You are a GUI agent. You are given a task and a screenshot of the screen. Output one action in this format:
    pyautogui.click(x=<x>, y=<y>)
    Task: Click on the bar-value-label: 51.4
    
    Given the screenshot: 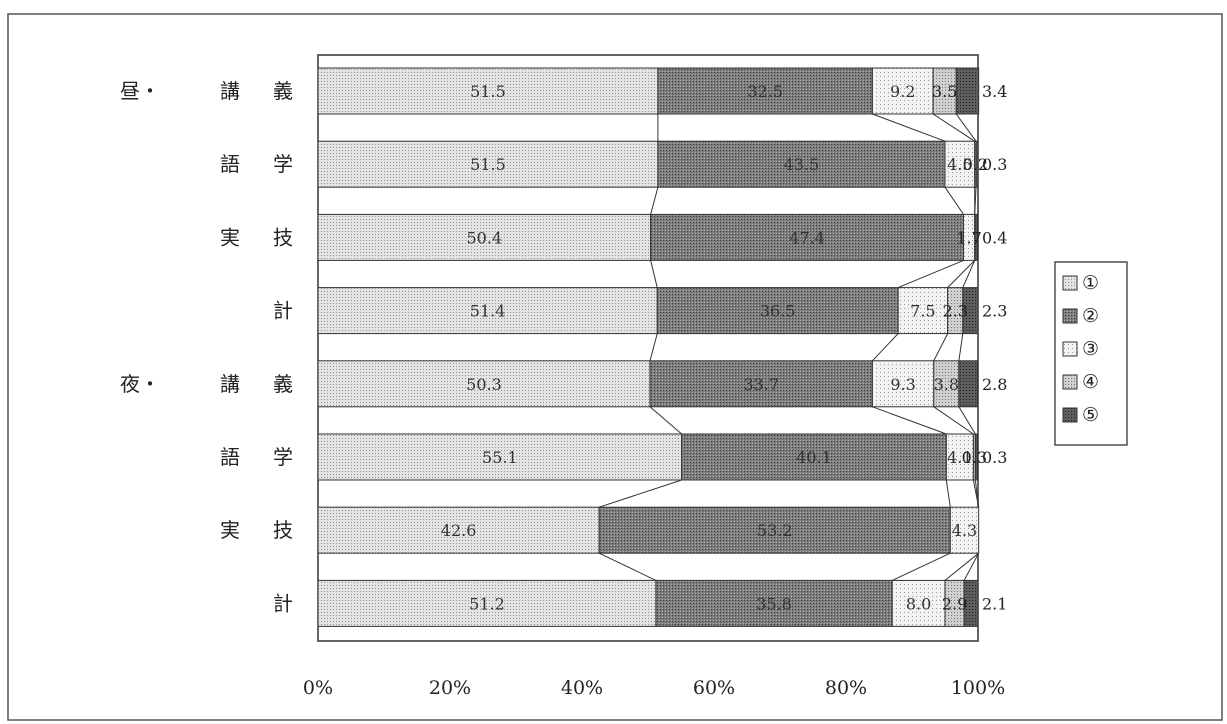 What is the action you would take?
    pyautogui.click(x=488, y=311)
    